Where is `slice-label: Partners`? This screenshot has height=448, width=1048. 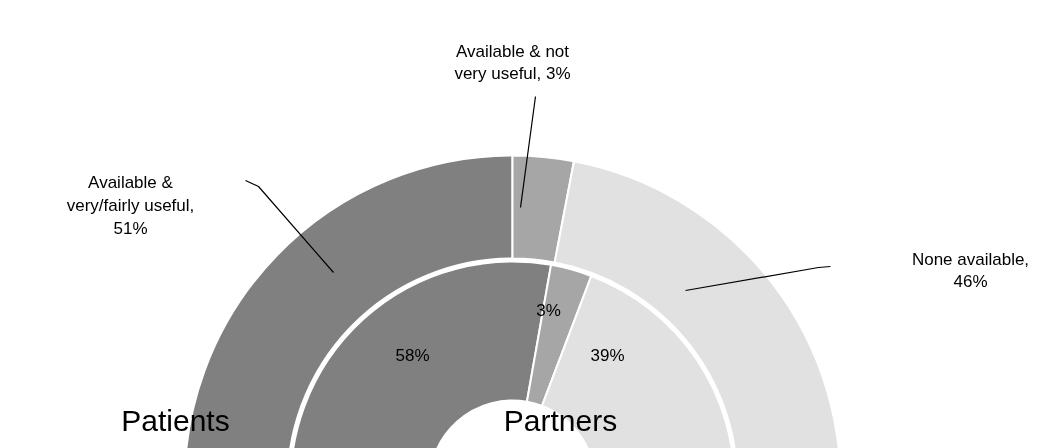 slice-label: Partners is located at coordinates (560, 420).